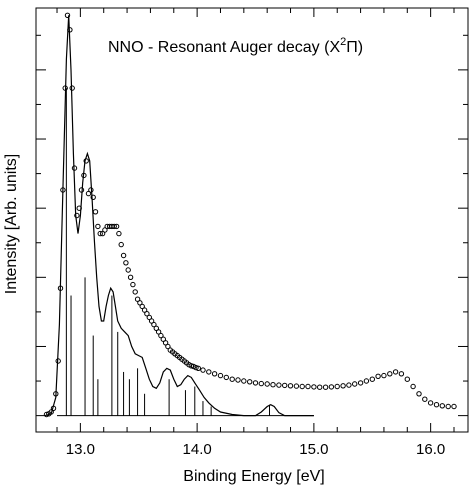 The width and height of the screenshot is (474, 490). Describe the element at coordinates (11, 224) in the screenshot. I see `y-axis-label: Intensity [Arb. units]` at that location.